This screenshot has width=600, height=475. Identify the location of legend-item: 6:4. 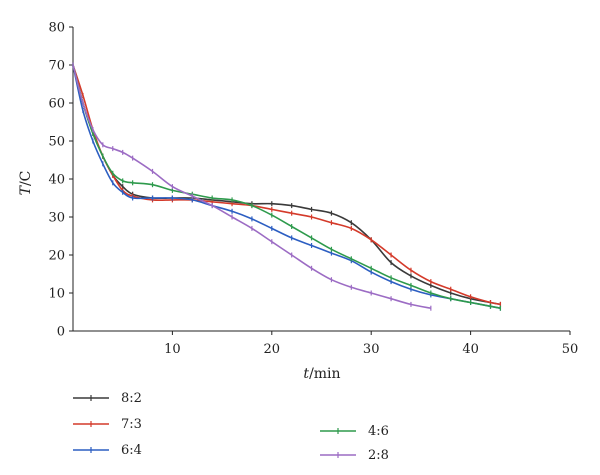
(107, 450).